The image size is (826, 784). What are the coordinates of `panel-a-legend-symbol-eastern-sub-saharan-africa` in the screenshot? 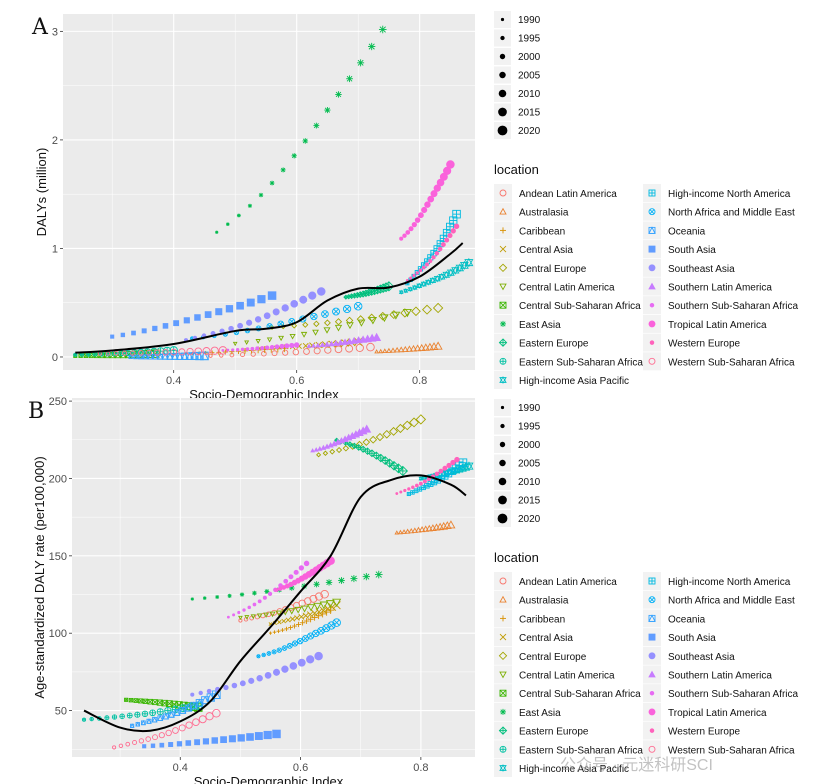 It's located at (503, 361).